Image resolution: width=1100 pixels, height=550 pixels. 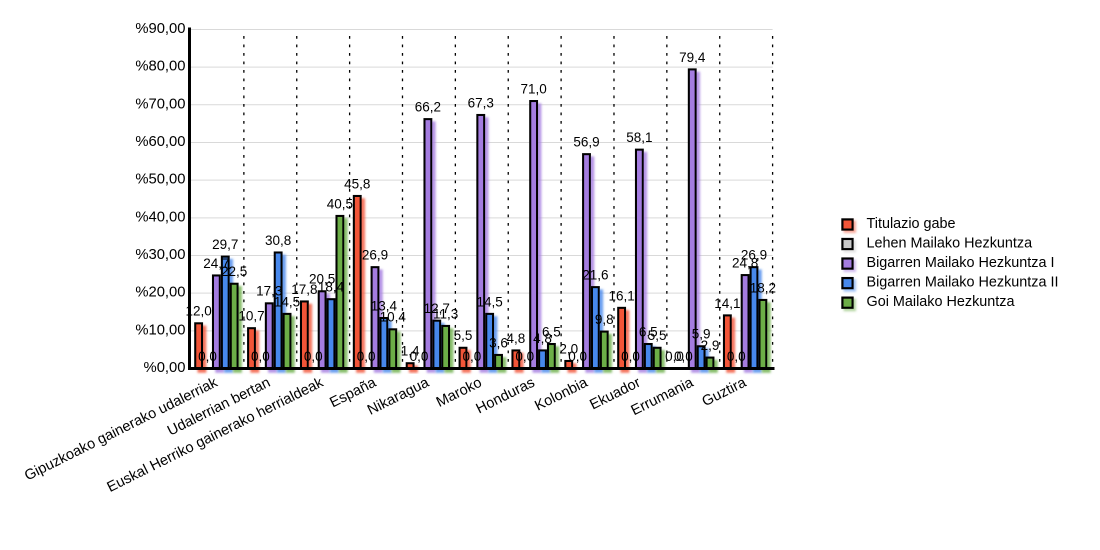 I want to click on svg-text: %90,00, so click(x=160, y=29).